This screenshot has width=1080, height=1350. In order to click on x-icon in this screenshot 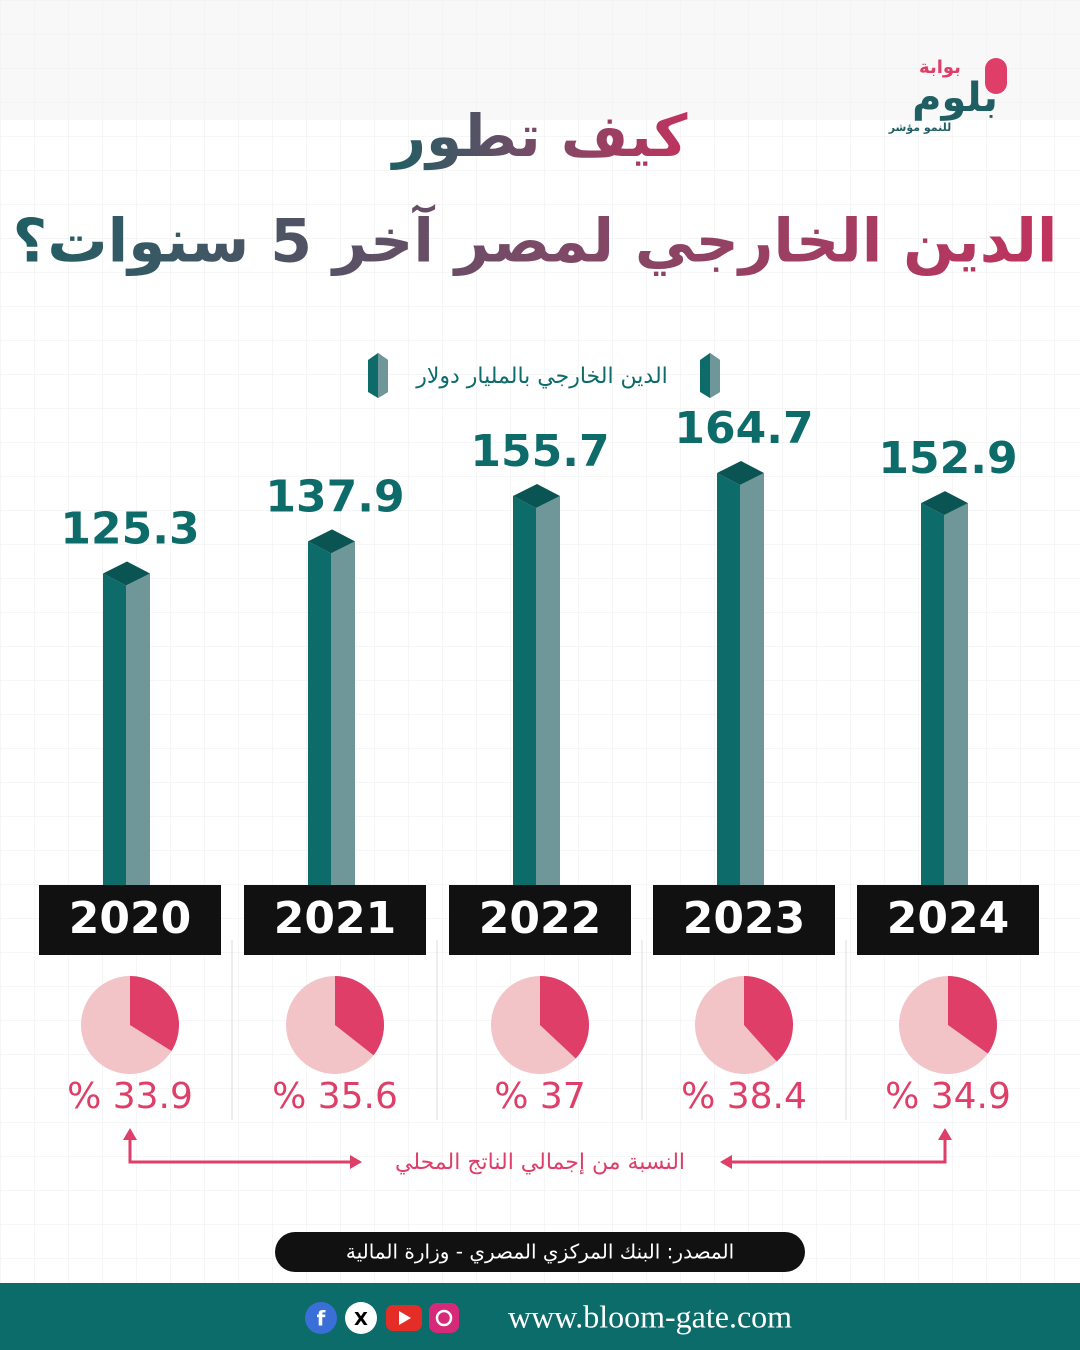, I will do `click(361, 1318)`.